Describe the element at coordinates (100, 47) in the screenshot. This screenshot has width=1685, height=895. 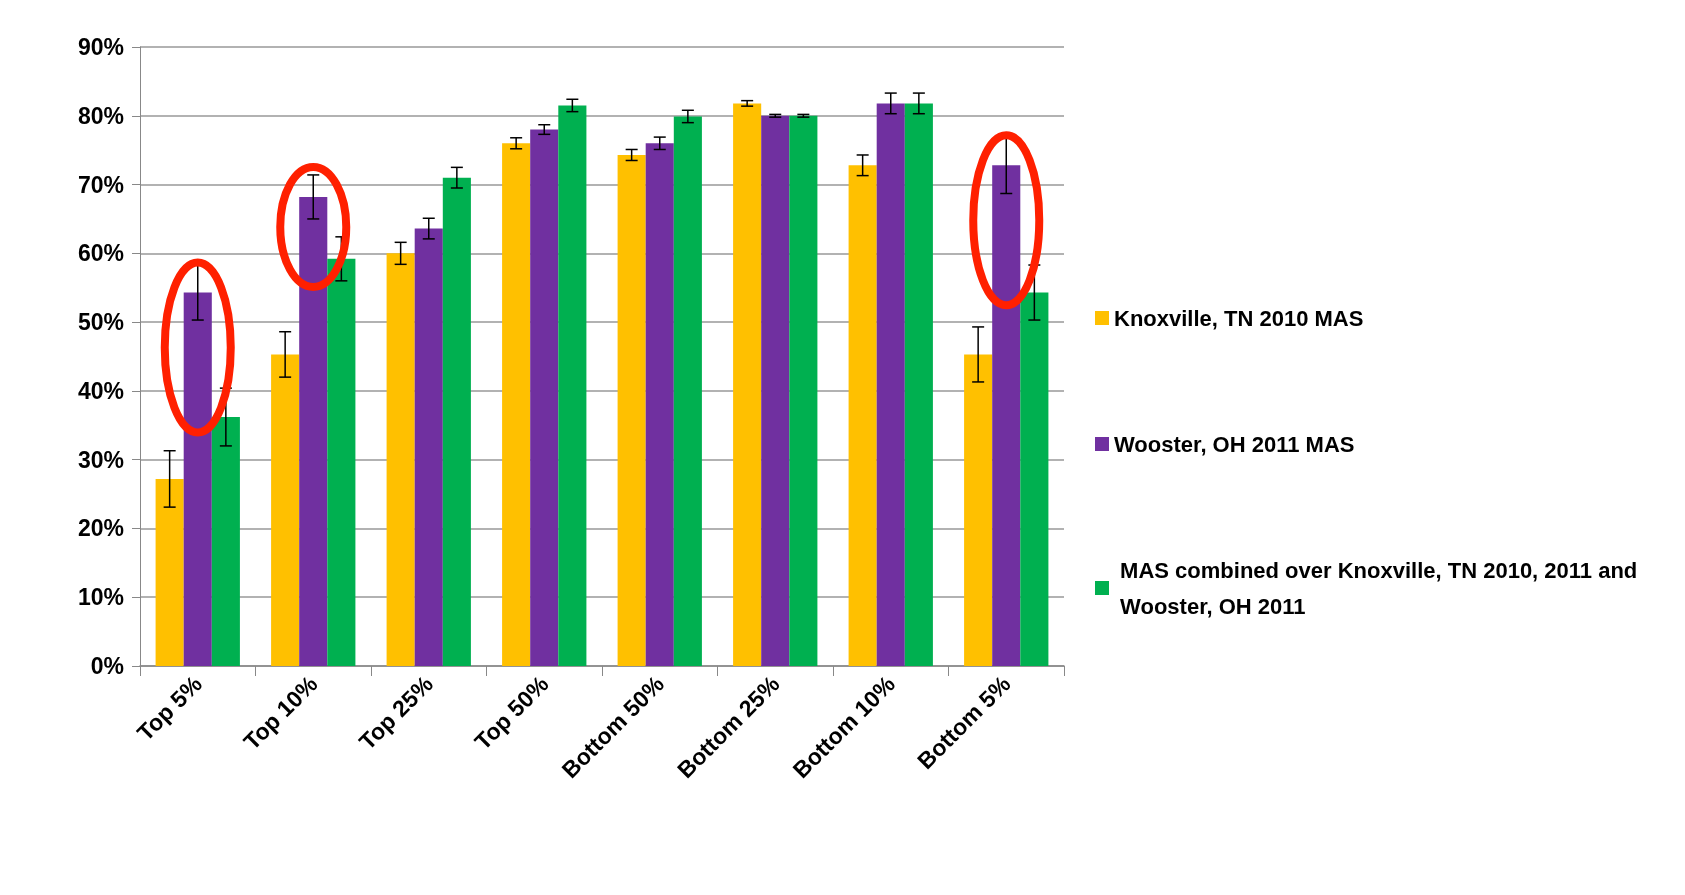
I see `y-tick-label: 90%` at that location.